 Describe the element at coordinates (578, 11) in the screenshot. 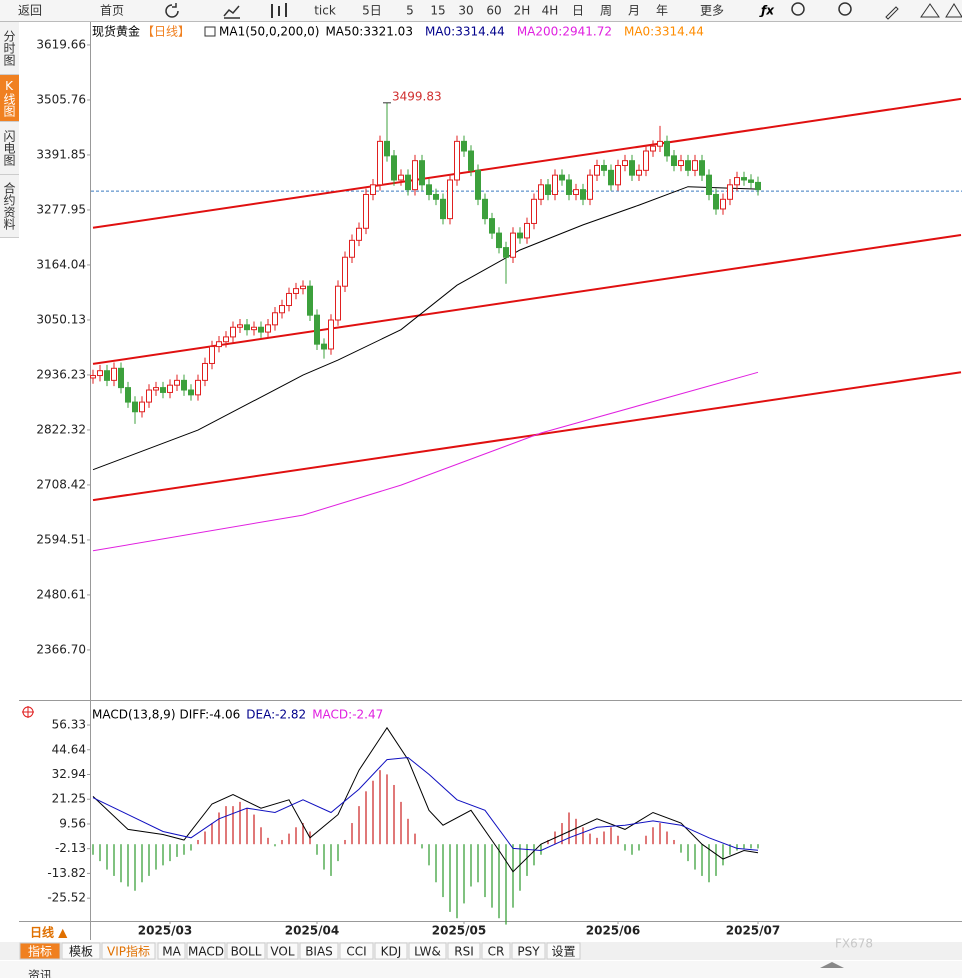

I see `toolbar-button: 日` at that location.